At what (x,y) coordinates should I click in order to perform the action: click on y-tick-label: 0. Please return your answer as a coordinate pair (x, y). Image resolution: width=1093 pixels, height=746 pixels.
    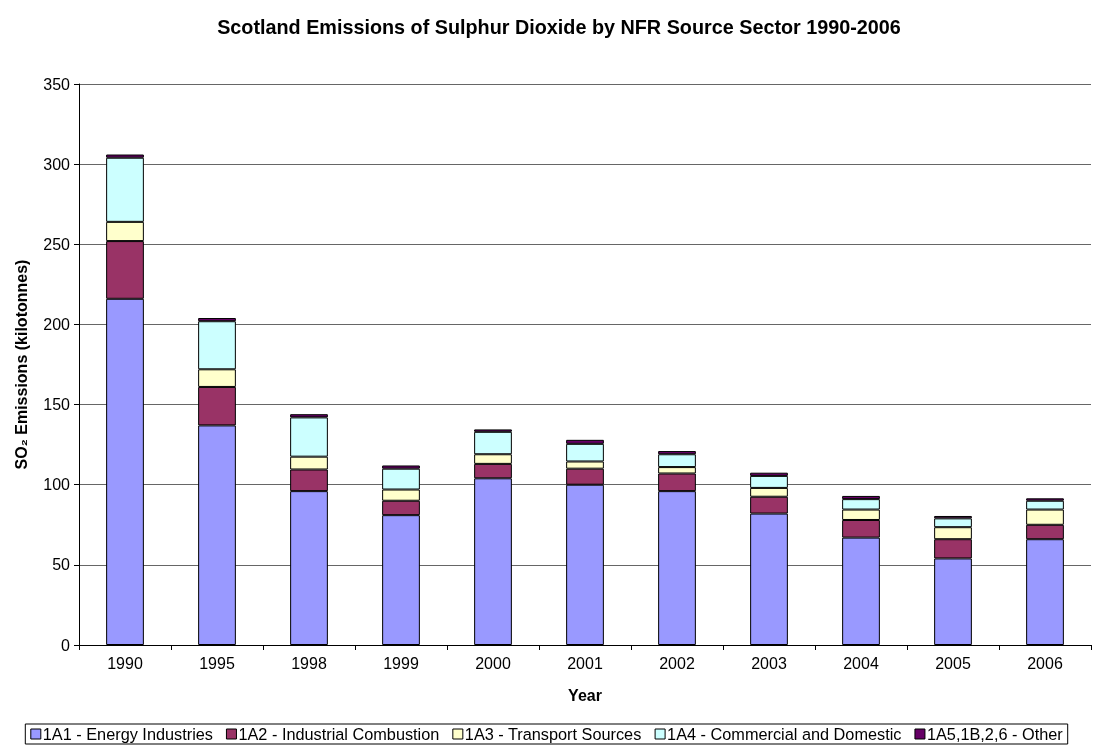
    Looking at the image, I should click on (66, 645).